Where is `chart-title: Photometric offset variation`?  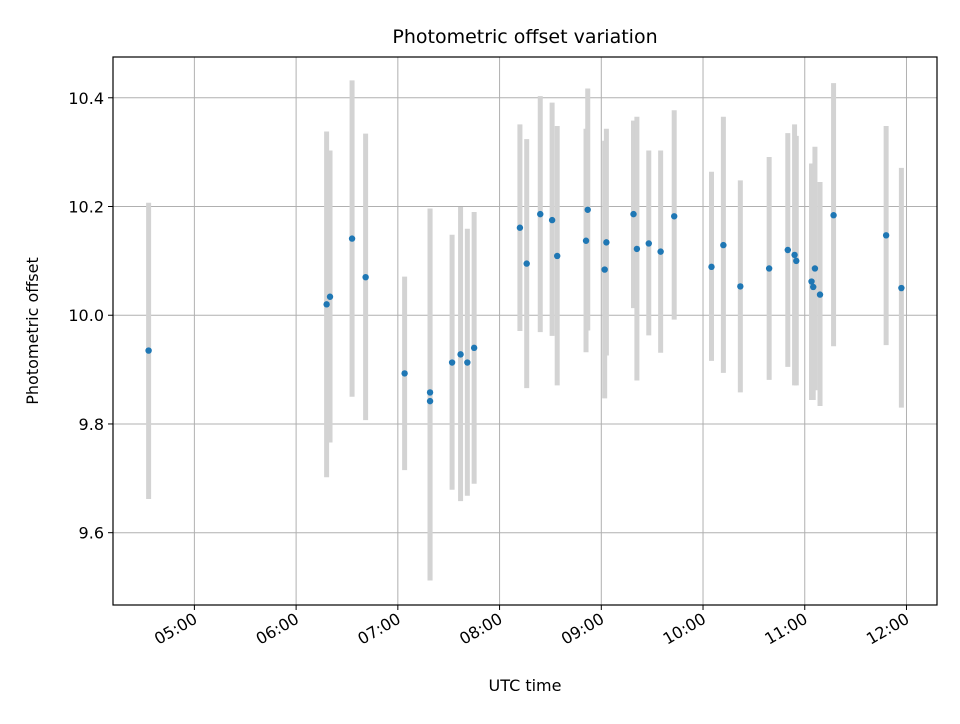 chart-title: Photometric offset variation is located at coordinates (524, 37).